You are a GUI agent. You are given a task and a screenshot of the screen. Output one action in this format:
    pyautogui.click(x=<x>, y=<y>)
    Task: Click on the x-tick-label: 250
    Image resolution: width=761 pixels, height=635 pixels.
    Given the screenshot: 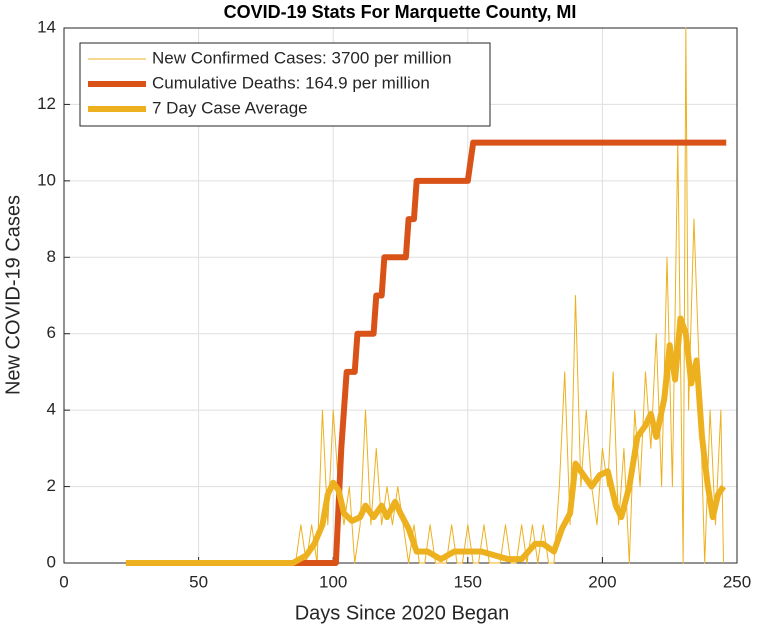 What is the action you would take?
    pyautogui.click(x=737, y=581)
    